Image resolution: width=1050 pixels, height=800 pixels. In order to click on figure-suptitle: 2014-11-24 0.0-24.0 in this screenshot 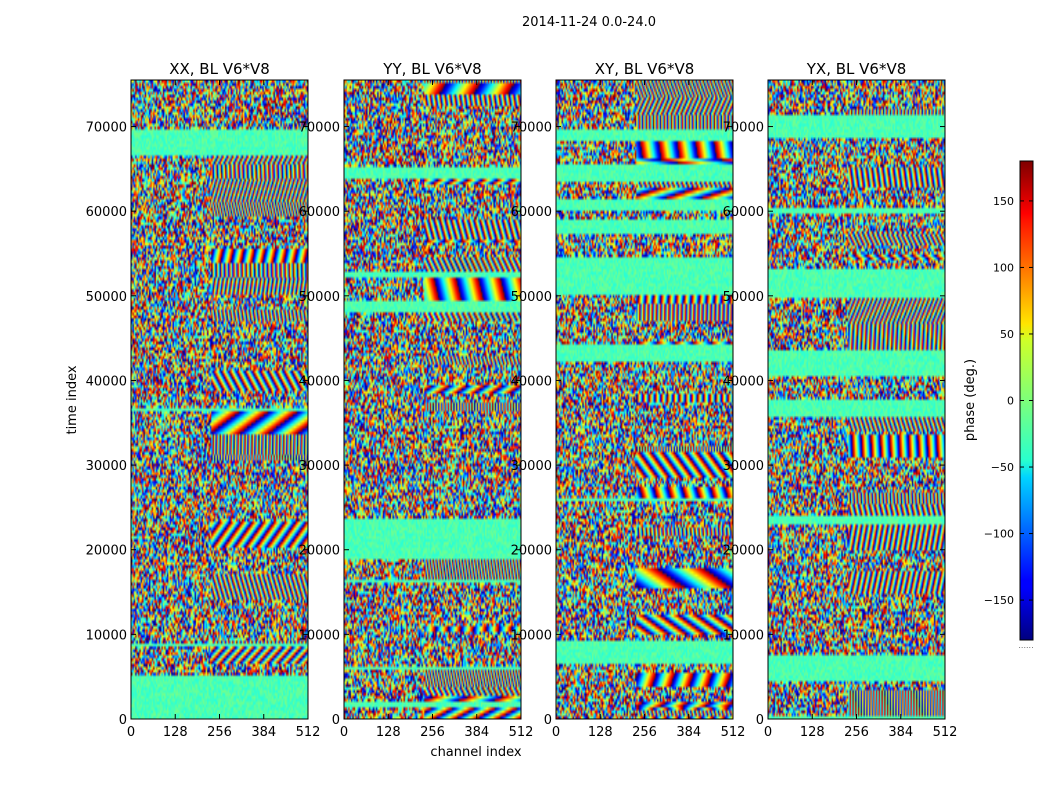, I will do `click(589, 22)`.